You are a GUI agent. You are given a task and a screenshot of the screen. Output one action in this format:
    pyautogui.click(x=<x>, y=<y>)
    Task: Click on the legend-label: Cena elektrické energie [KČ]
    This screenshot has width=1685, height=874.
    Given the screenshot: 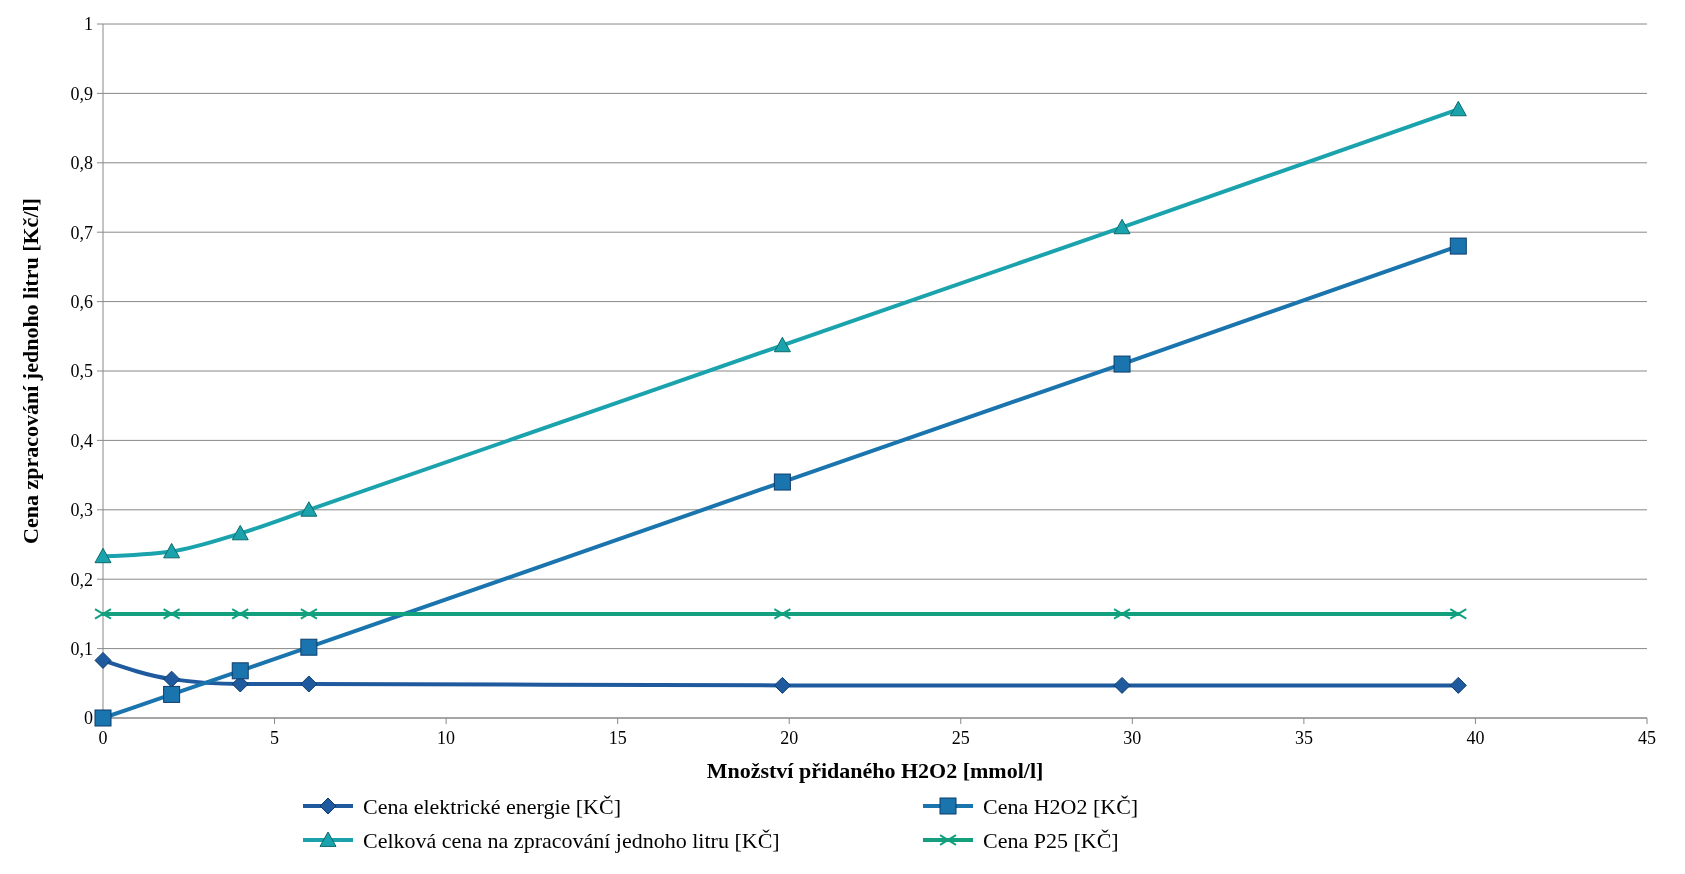 What is the action you would take?
    pyautogui.click(x=492, y=806)
    